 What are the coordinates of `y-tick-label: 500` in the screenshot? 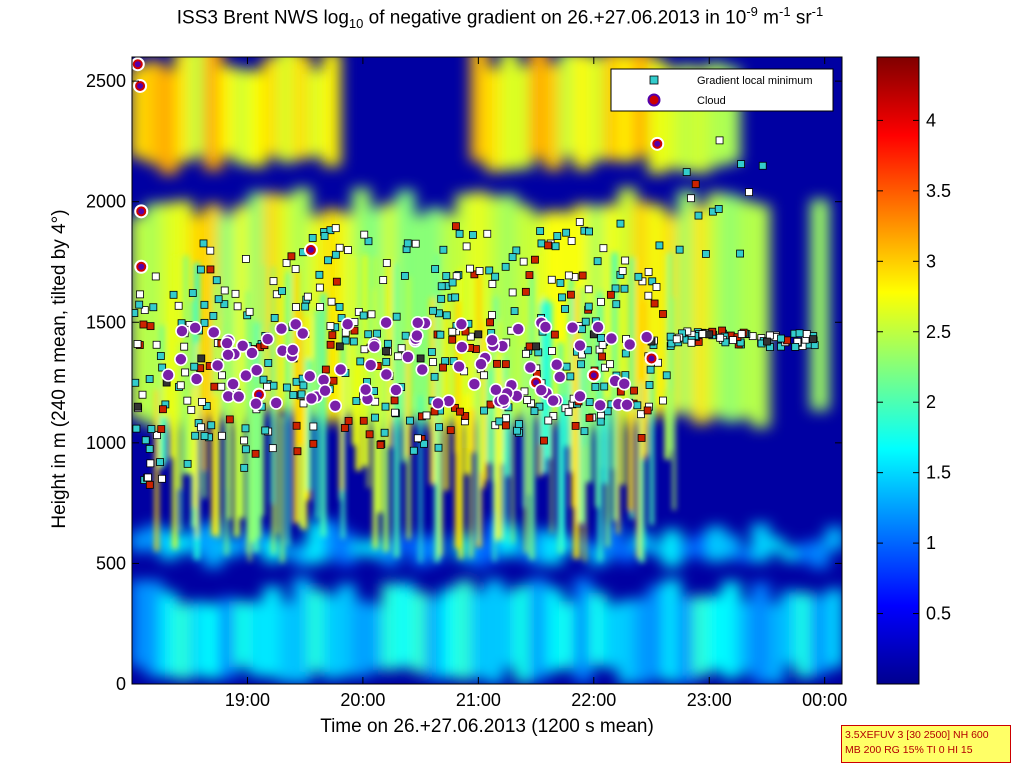 It's located at (111, 563).